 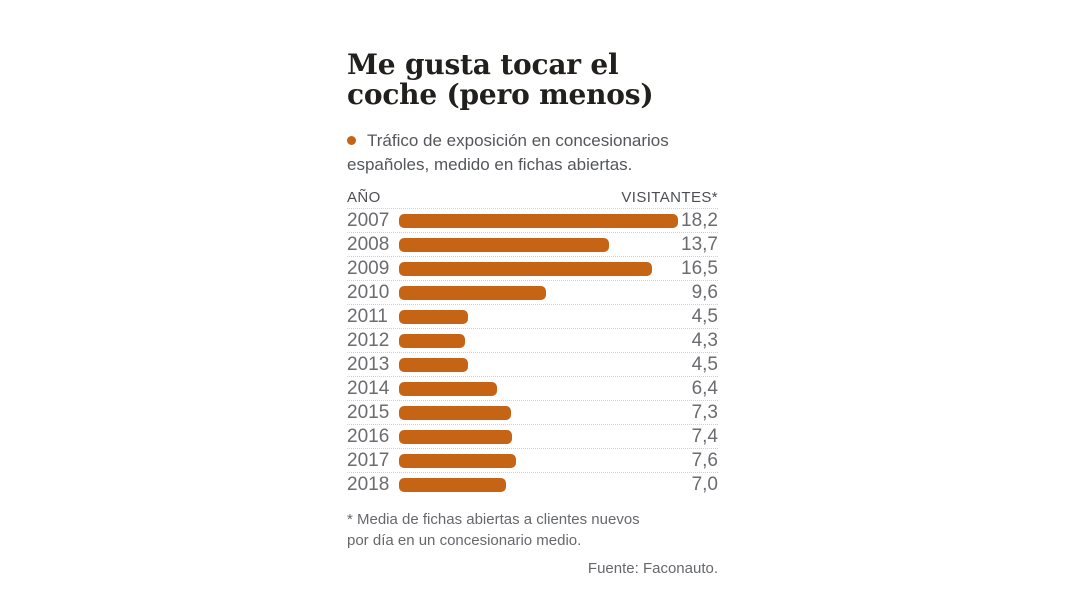 I want to click on year-column-header: AÑO, so click(x=364, y=197).